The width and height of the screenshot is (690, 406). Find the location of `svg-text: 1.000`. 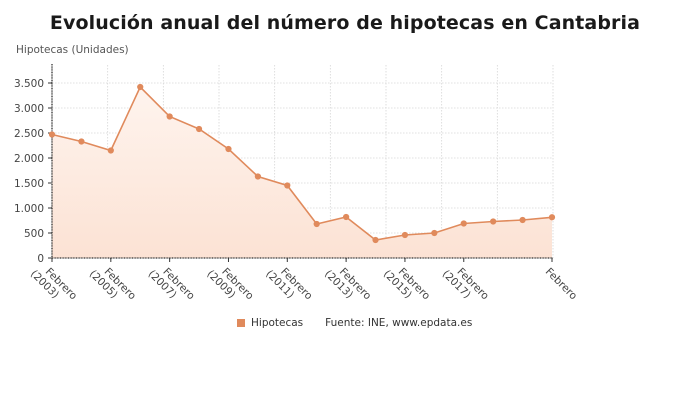

svg-text: 1.000 is located at coordinates (29, 209).